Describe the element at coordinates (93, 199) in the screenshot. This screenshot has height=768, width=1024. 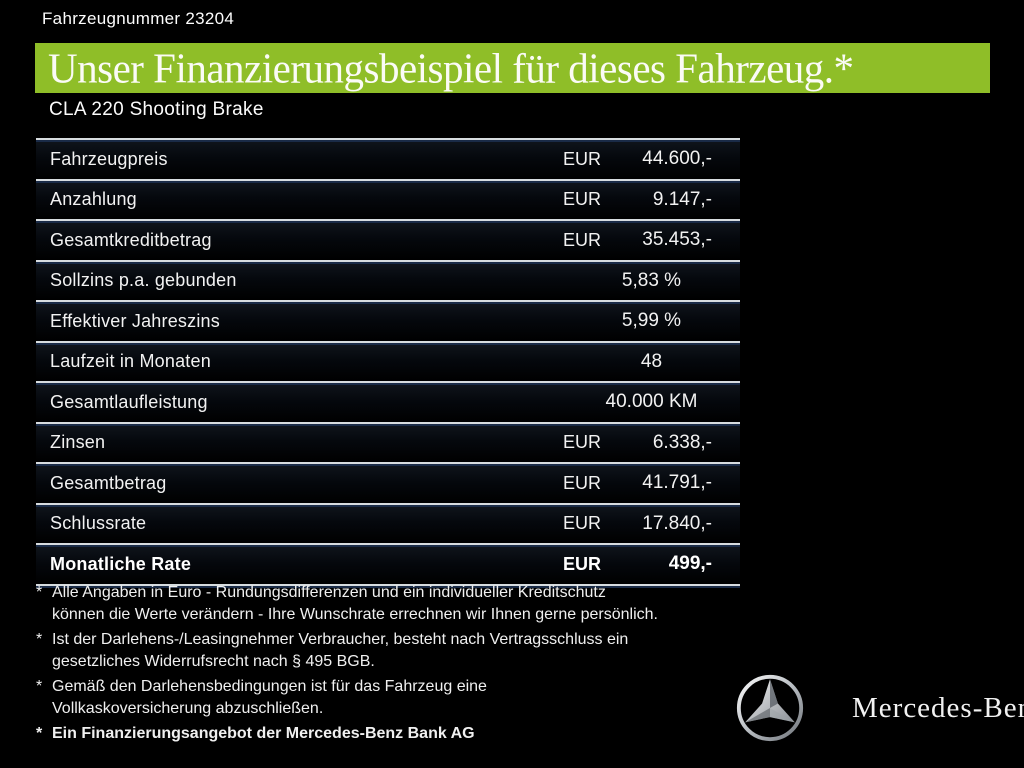
I see `row-label: Anzahlung` at that location.